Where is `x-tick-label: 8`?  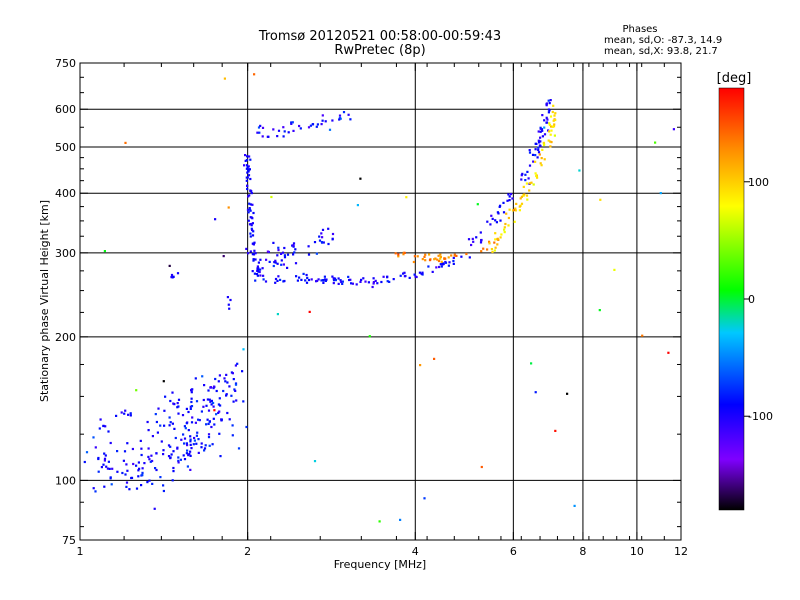
x-tick-label: 8 is located at coordinates (582, 551).